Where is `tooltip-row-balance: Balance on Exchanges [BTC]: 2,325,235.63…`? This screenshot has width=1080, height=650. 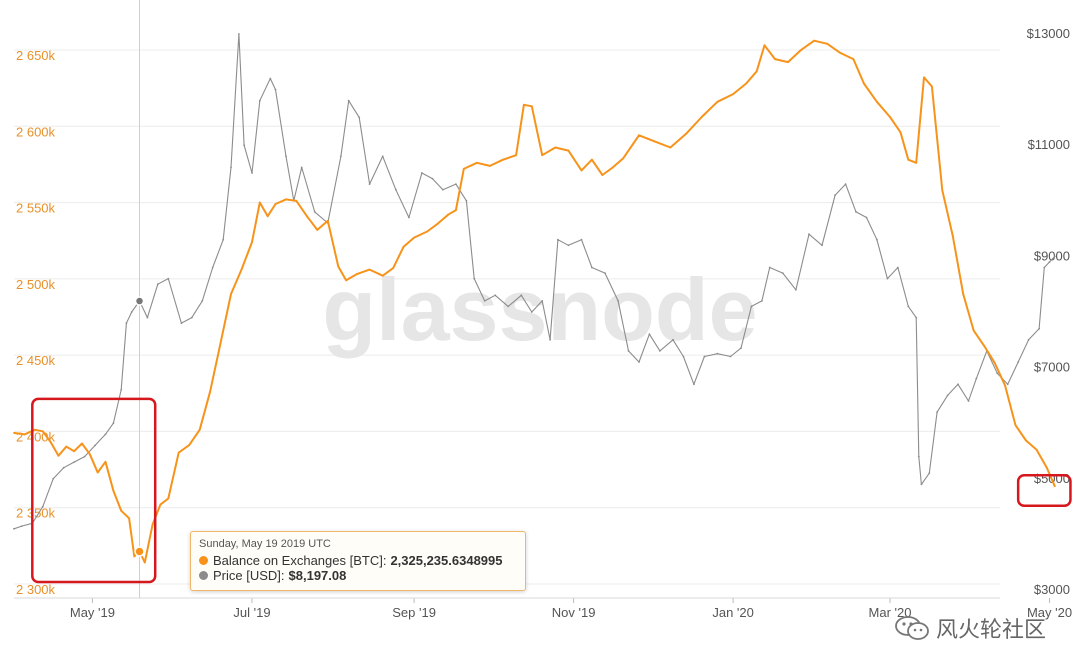 tooltip-row-balance: Balance on Exchanges [BTC]: 2,325,235.63… is located at coordinates (358, 560).